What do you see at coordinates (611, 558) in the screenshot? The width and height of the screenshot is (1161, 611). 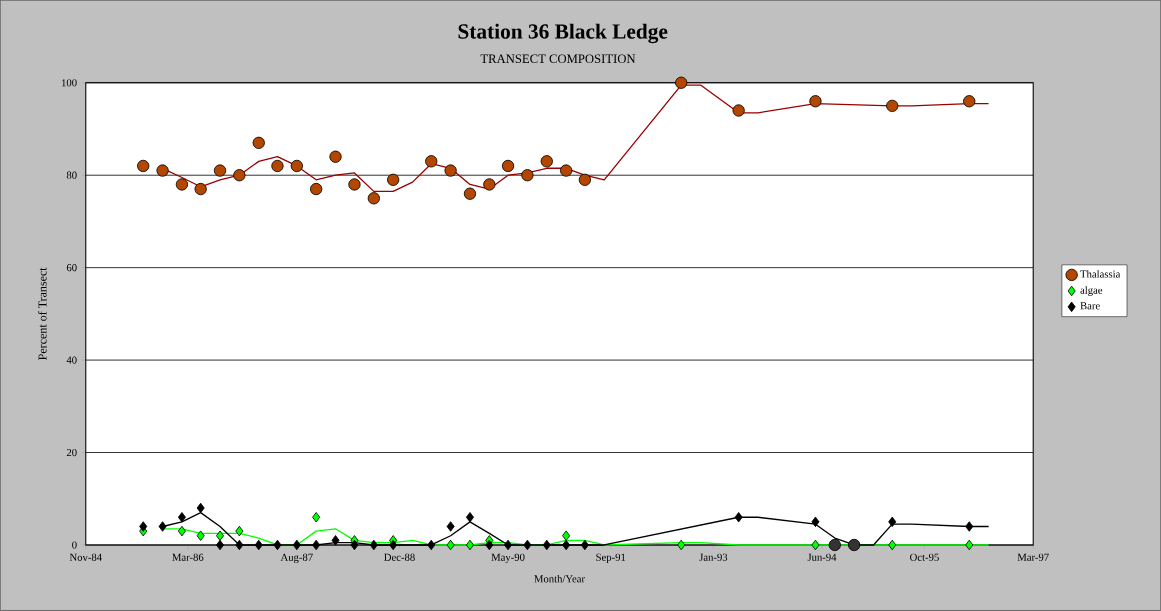 I see `x-tick-label: Sep-91` at bounding box center [611, 558].